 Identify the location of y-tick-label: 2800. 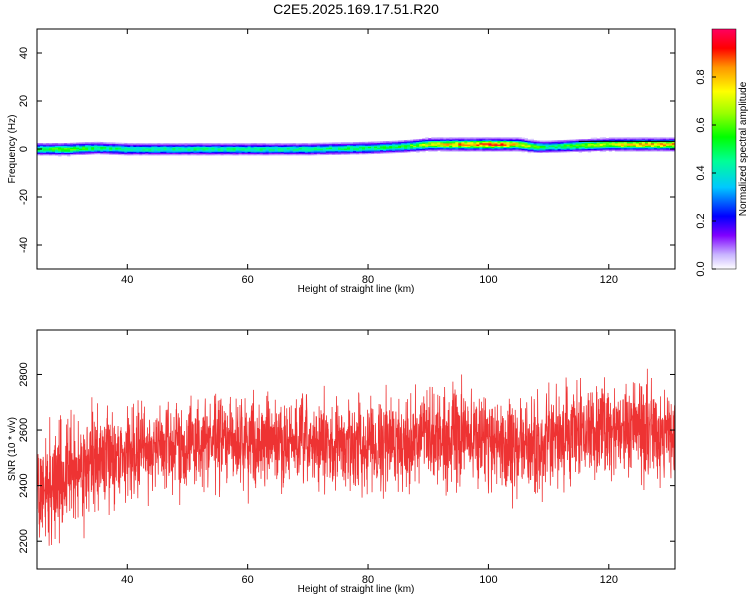
(24, 374).